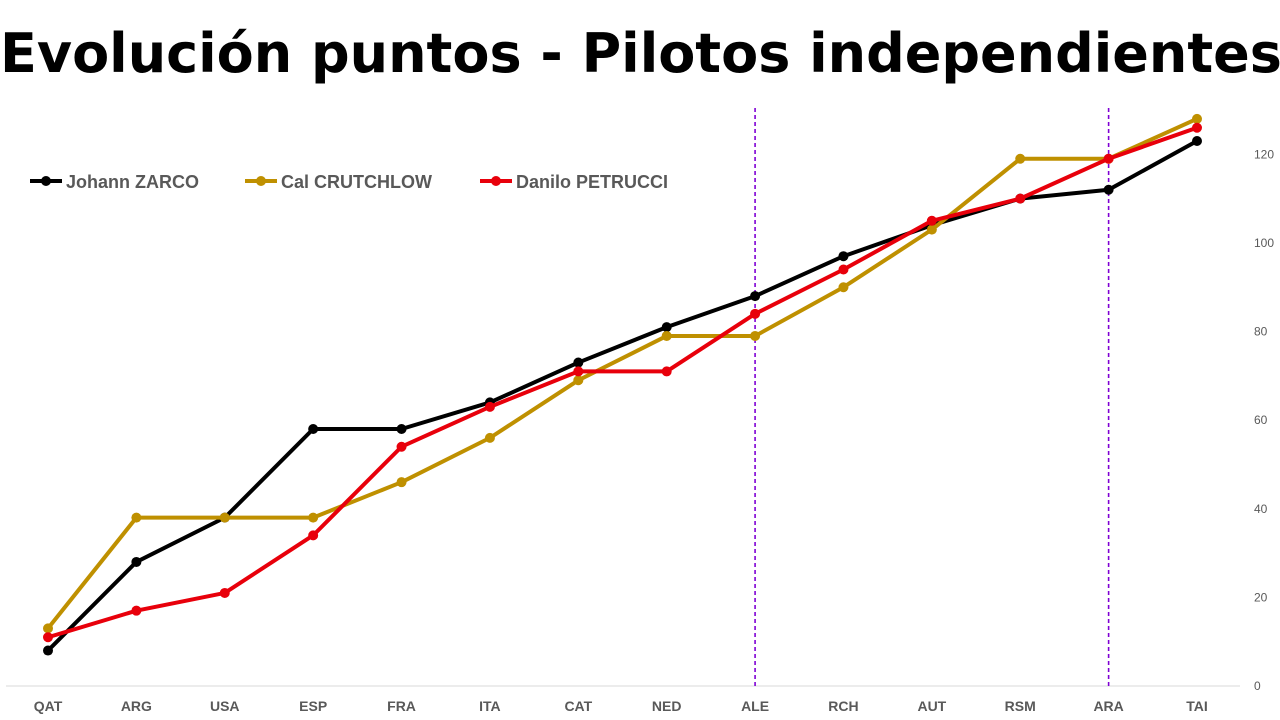  I want to click on y-tick-label: 60, so click(1261, 420).